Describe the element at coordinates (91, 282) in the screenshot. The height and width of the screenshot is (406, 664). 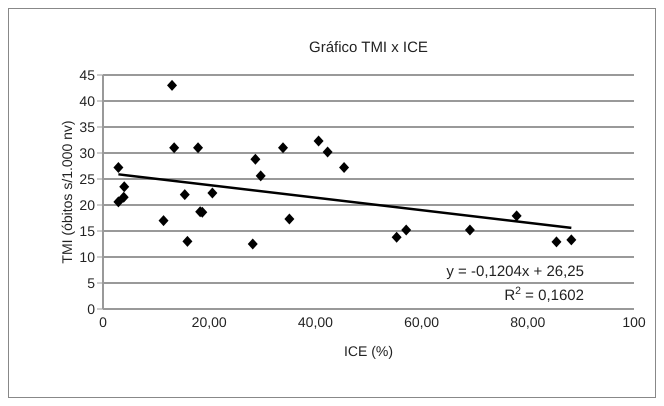
I see `y-tick-label: 5` at that location.